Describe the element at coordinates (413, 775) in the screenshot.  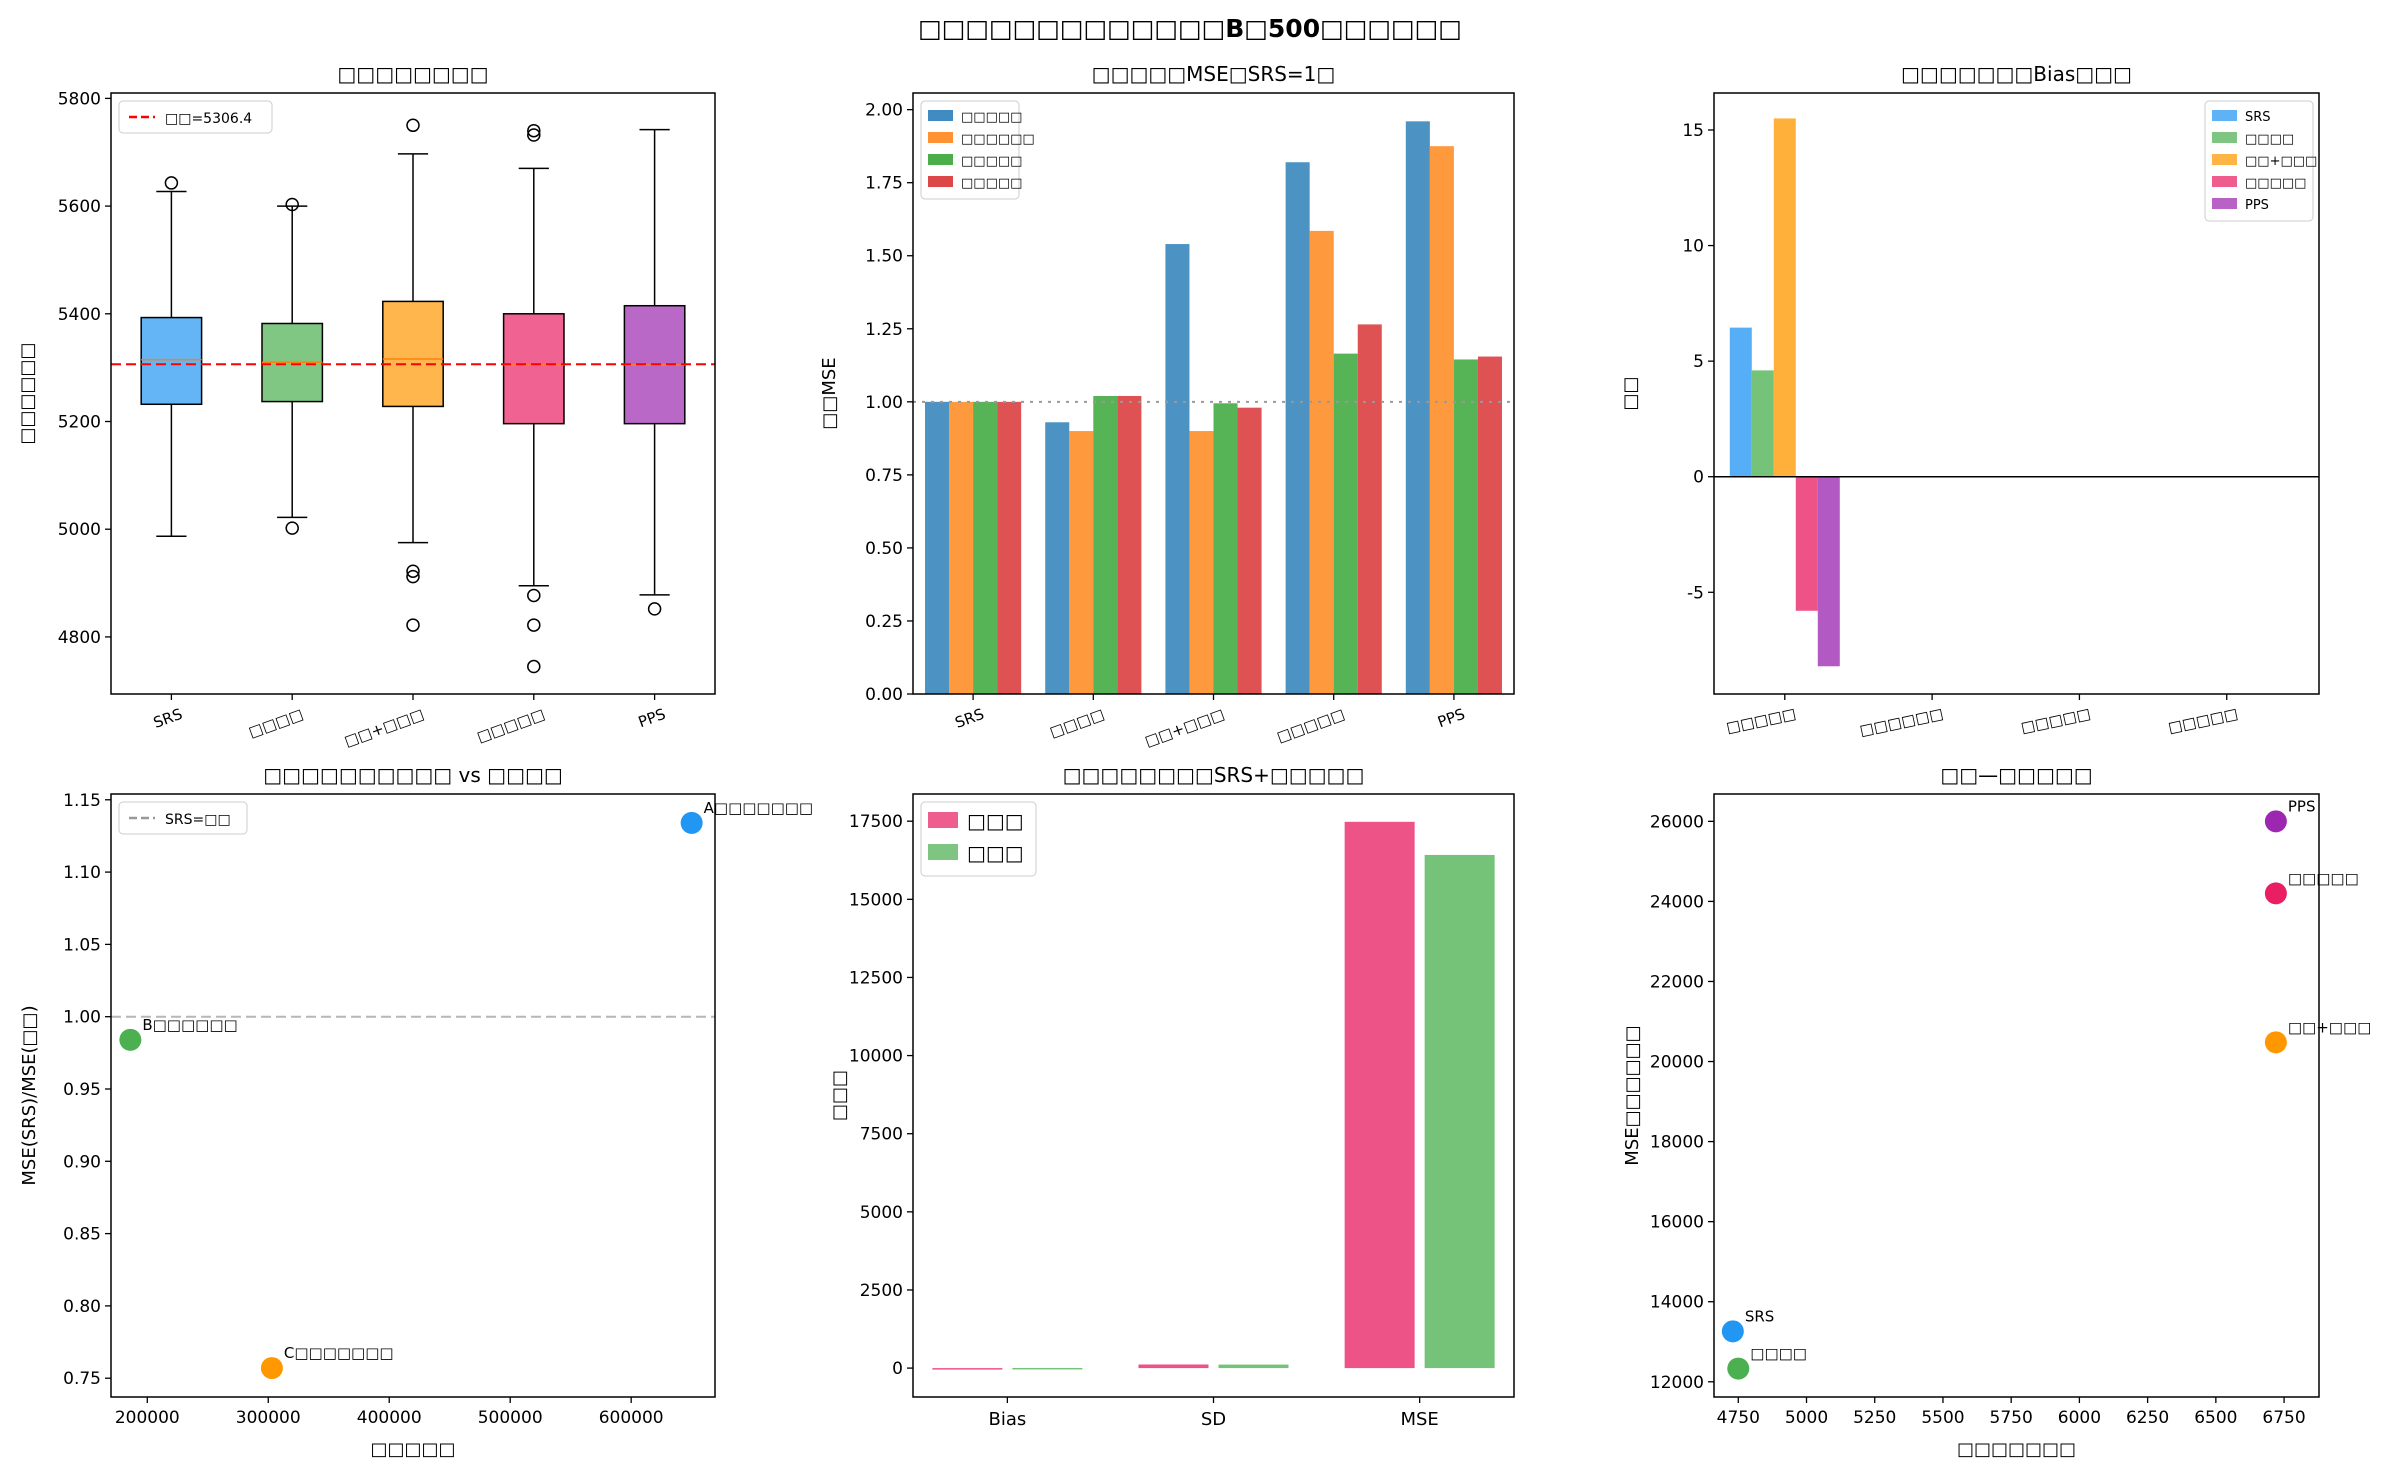
I see `subplot-title: □□□□□□□□□□ vs □□□□` at that location.